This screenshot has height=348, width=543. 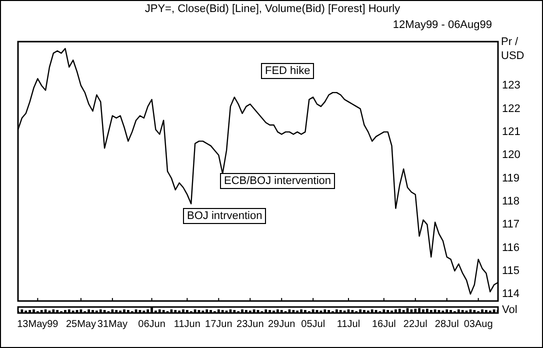 I want to click on y-tick-label: 120, so click(x=511, y=155).